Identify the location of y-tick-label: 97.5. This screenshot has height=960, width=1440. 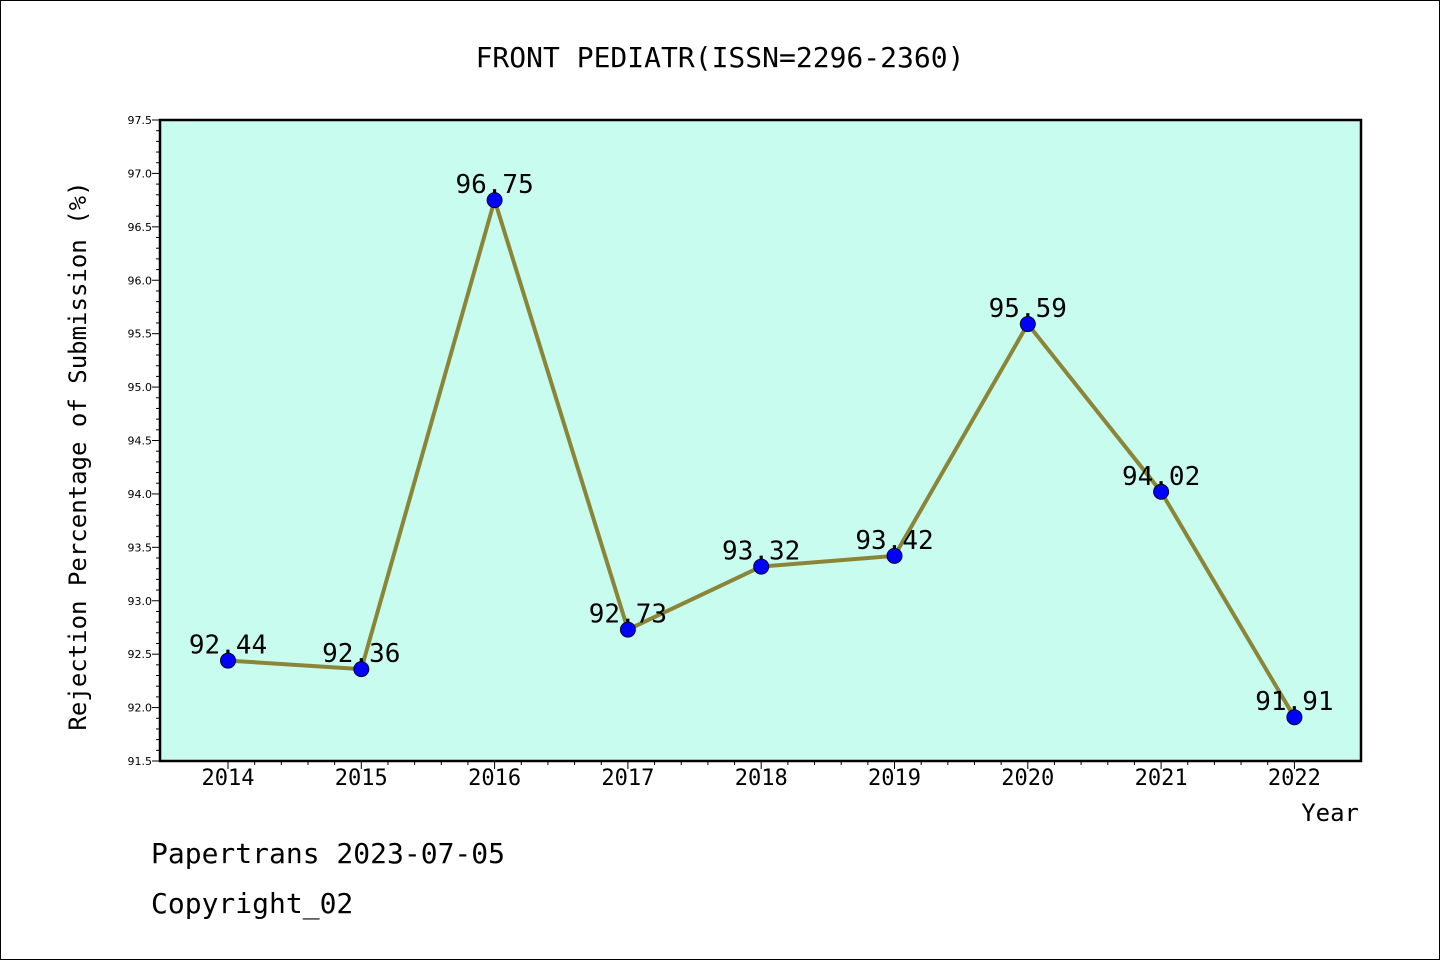
(140, 120).